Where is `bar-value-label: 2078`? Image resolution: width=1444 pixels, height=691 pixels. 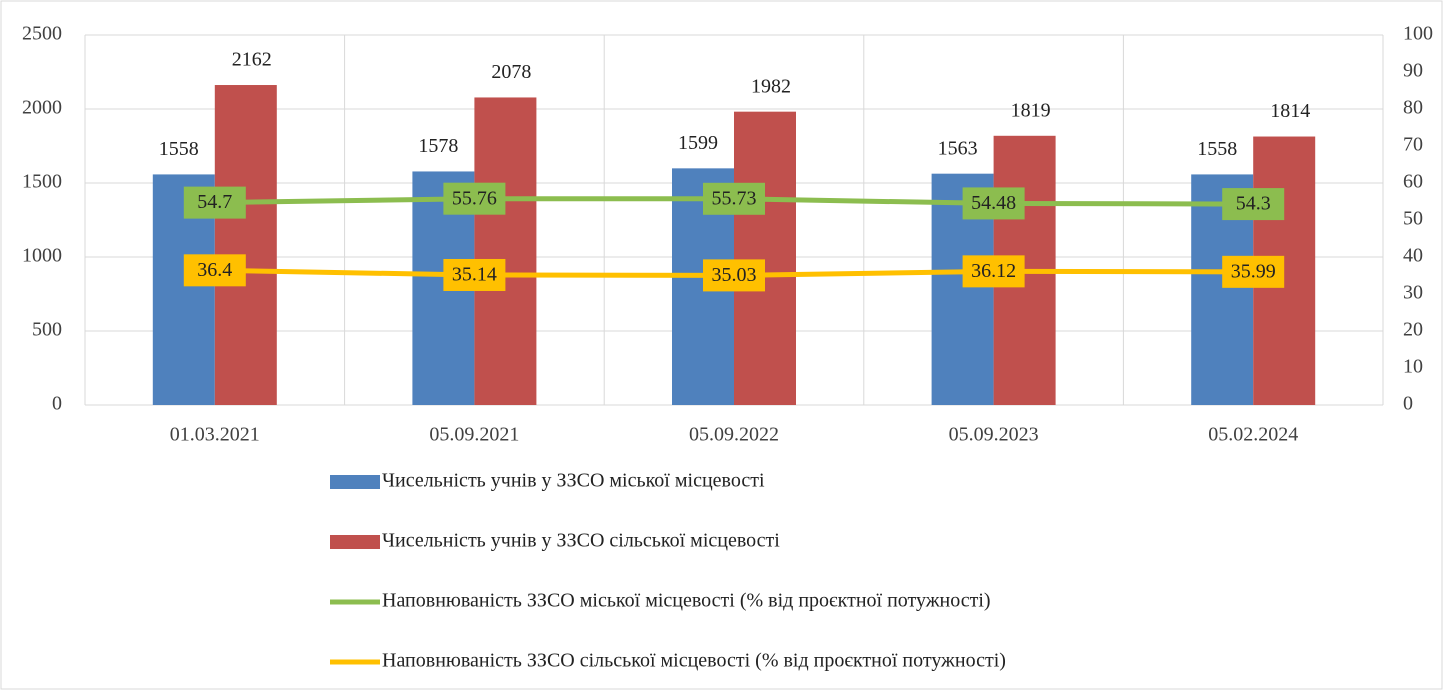 bar-value-label: 2078 is located at coordinates (511, 72).